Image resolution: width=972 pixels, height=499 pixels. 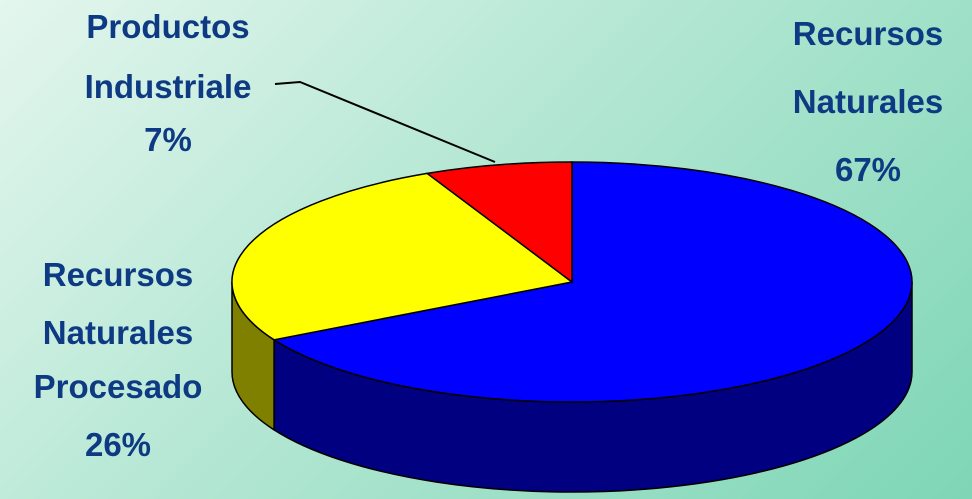 What do you see at coordinates (118, 386) in the screenshot?
I see `slice-label-line: Procesado` at bounding box center [118, 386].